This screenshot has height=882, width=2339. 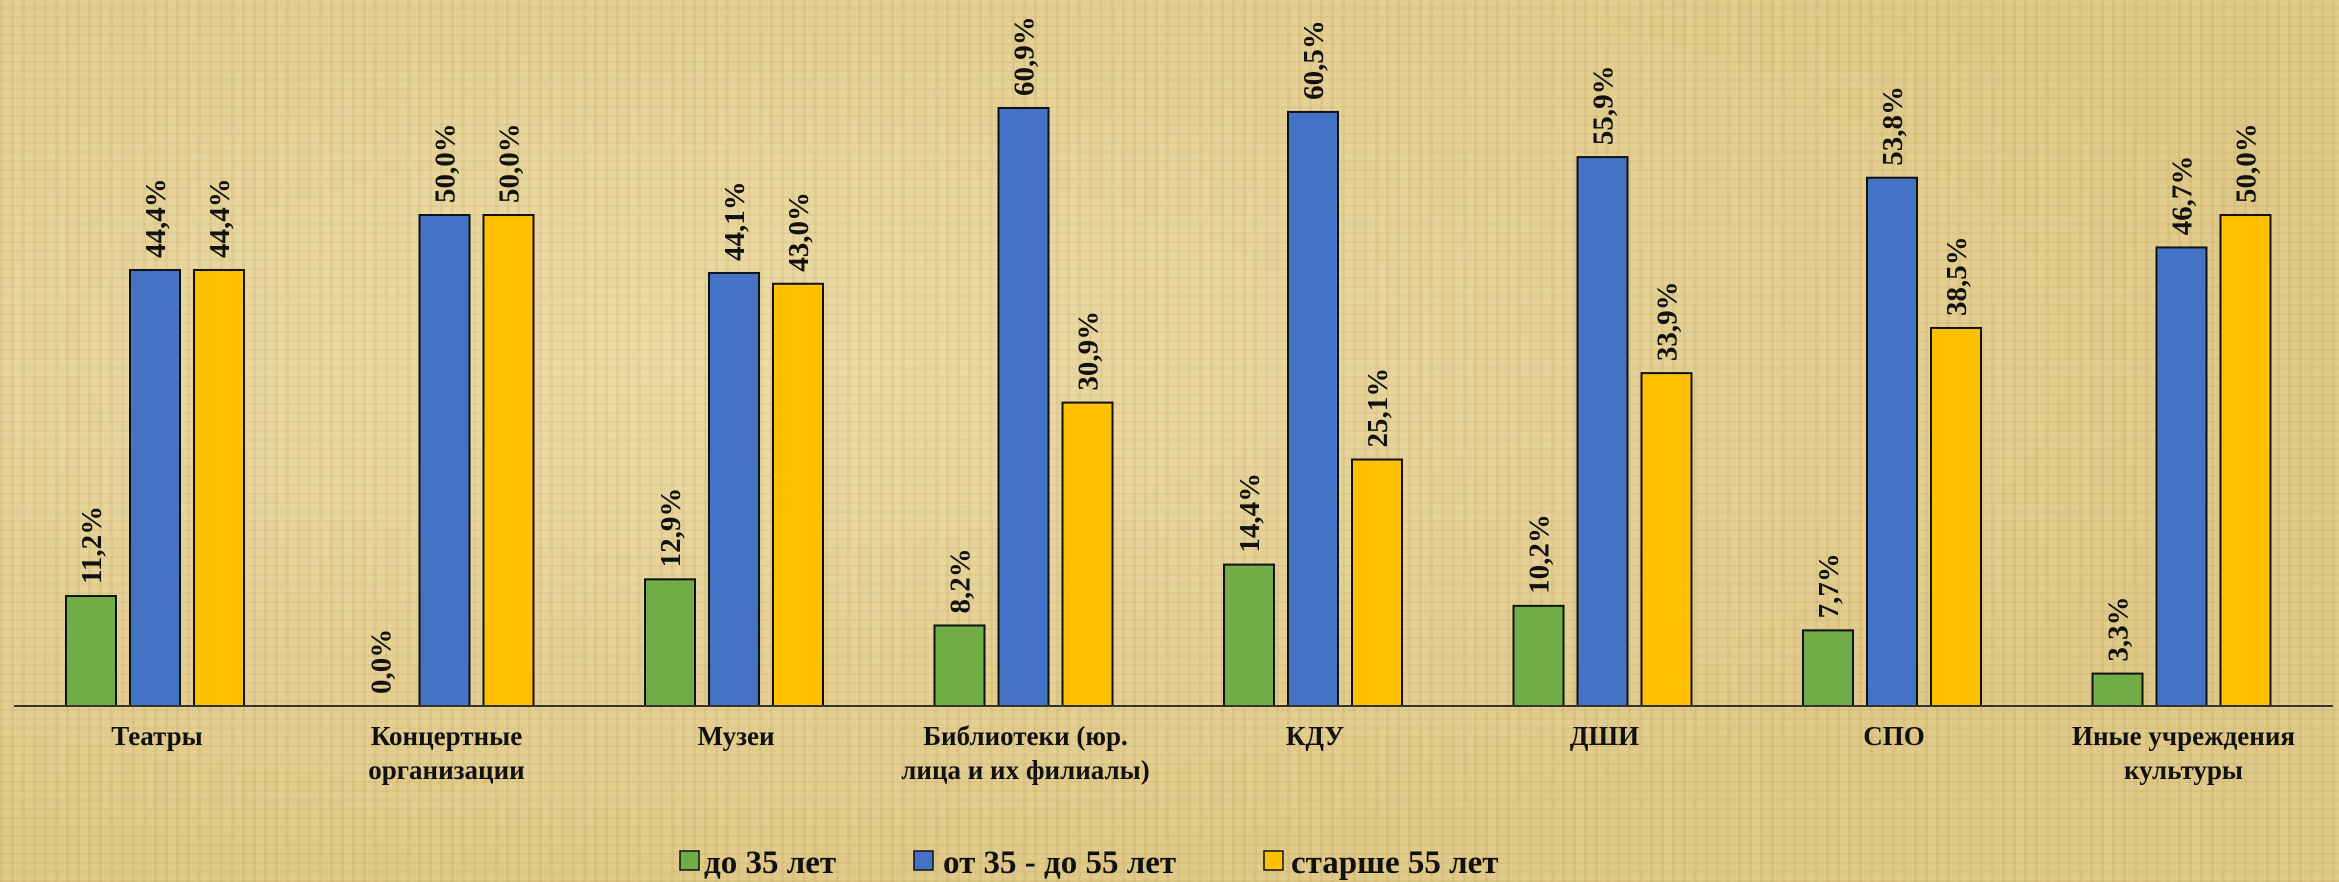 What do you see at coordinates (2183, 196) in the screenshot?
I see `value-label: 46,7%` at bounding box center [2183, 196].